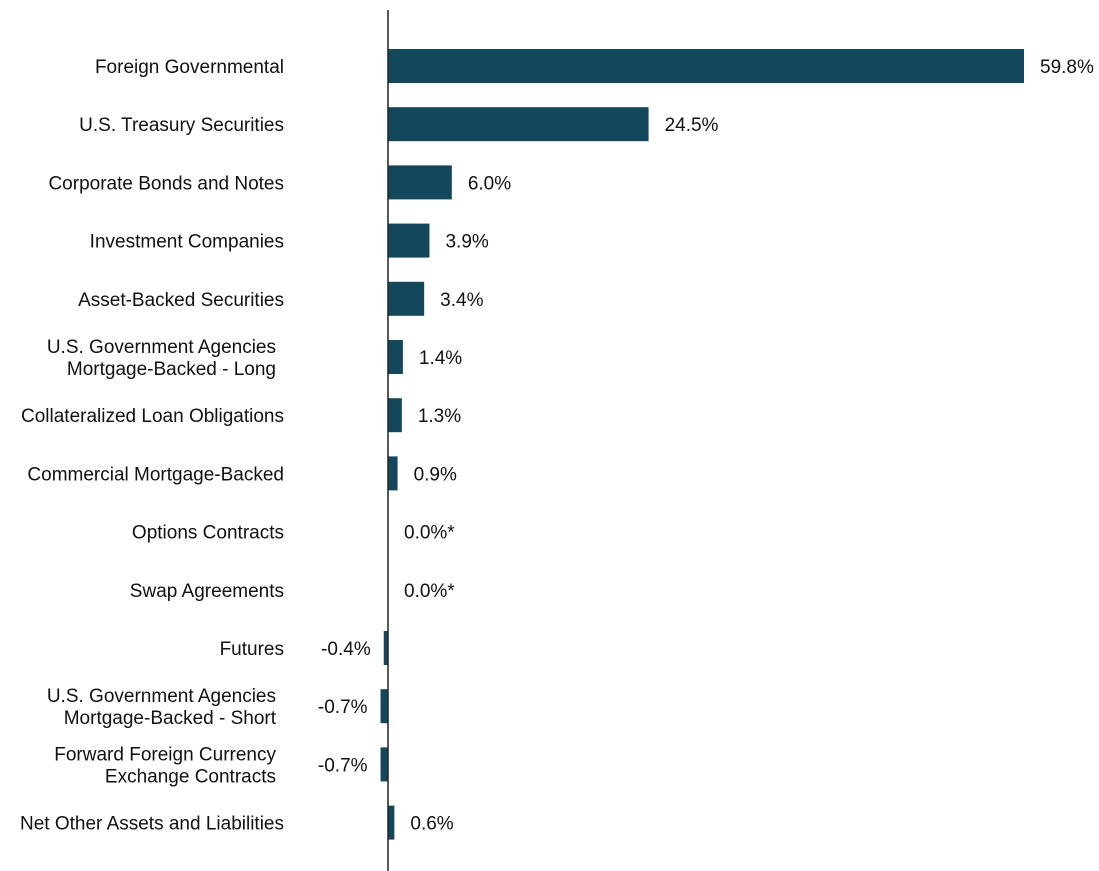  I want to click on category-label: Foreign Governmental, so click(189, 67).